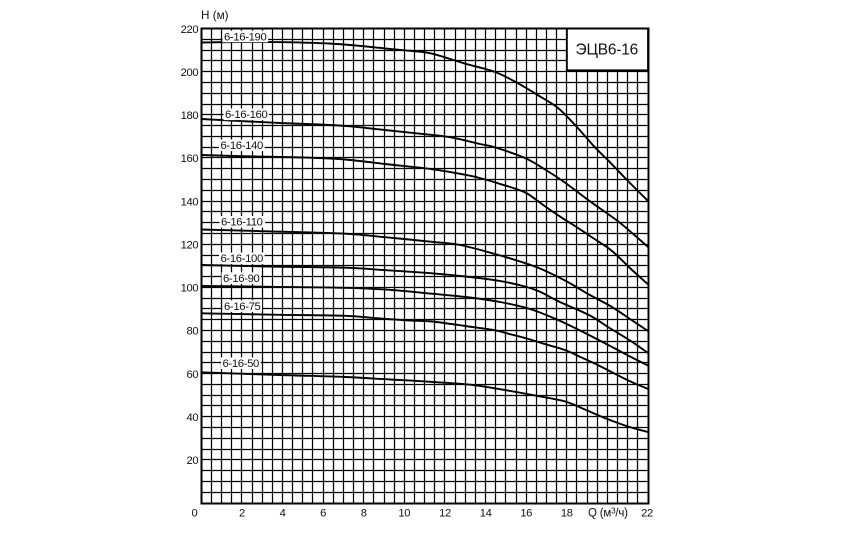 The image size is (853, 533). I want to click on svg-text: 14, so click(486, 514).